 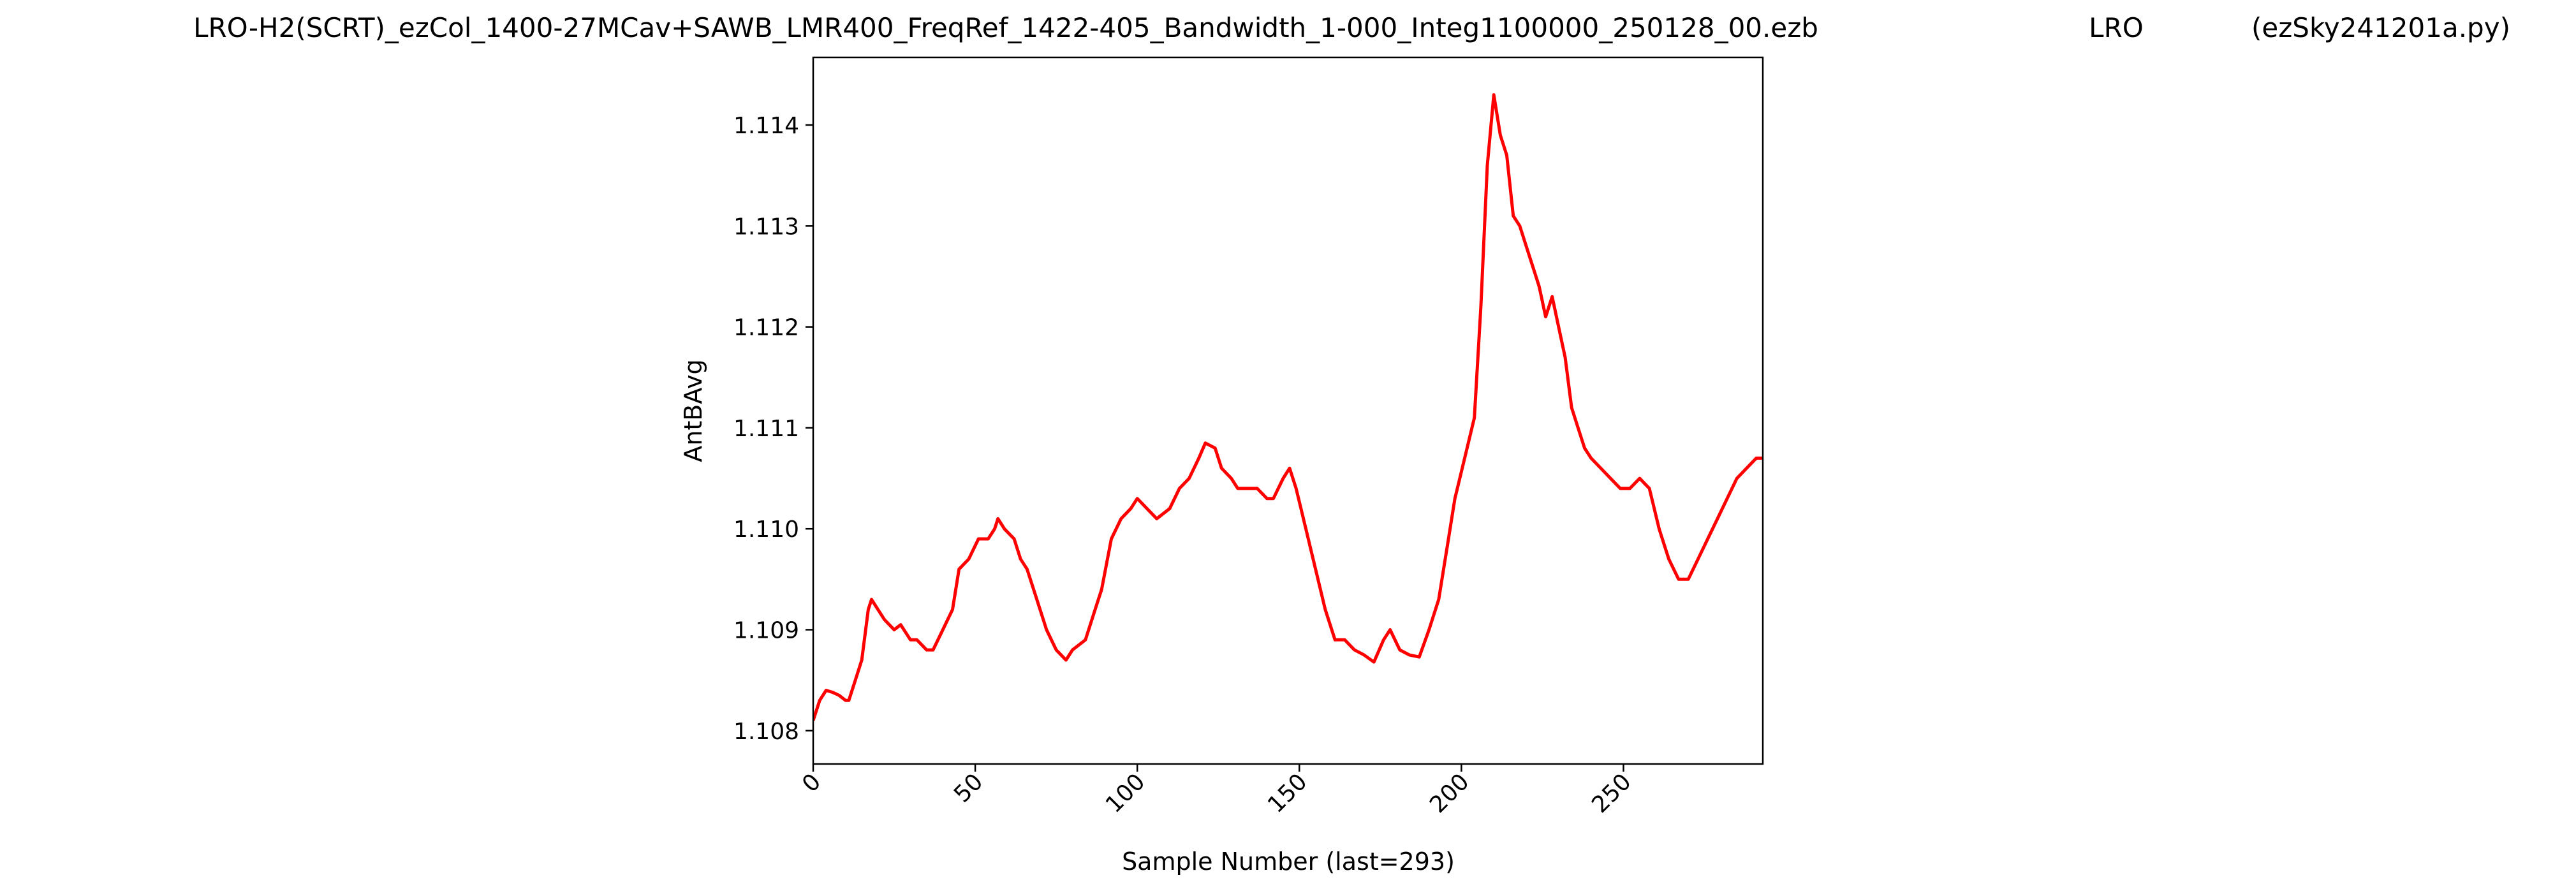 What do you see at coordinates (1288, 793) in the screenshot?
I see `x-tick-label: 150` at bounding box center [1288, 793].